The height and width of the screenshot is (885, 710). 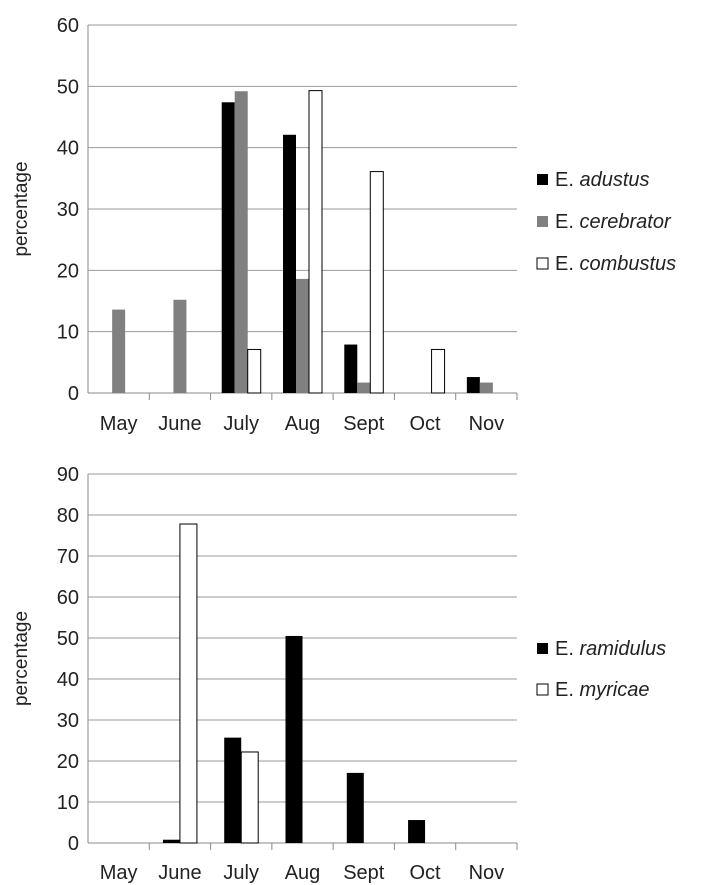 I want to click on bar-cerebrator-july, so click(x=241, y=242).